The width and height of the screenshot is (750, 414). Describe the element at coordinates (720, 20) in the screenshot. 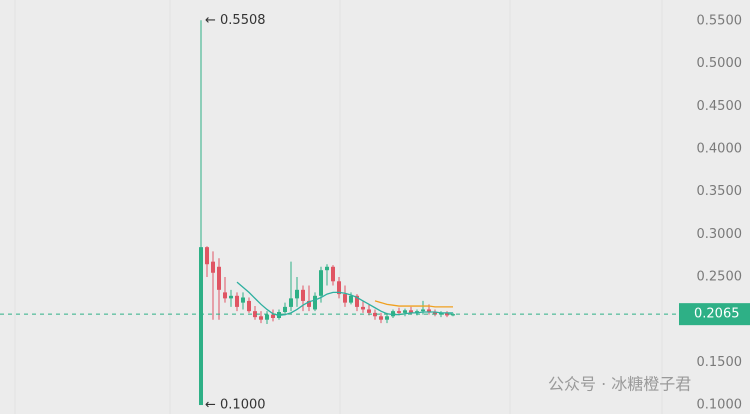

I see `y-tick-label: 0.5500` at that location.